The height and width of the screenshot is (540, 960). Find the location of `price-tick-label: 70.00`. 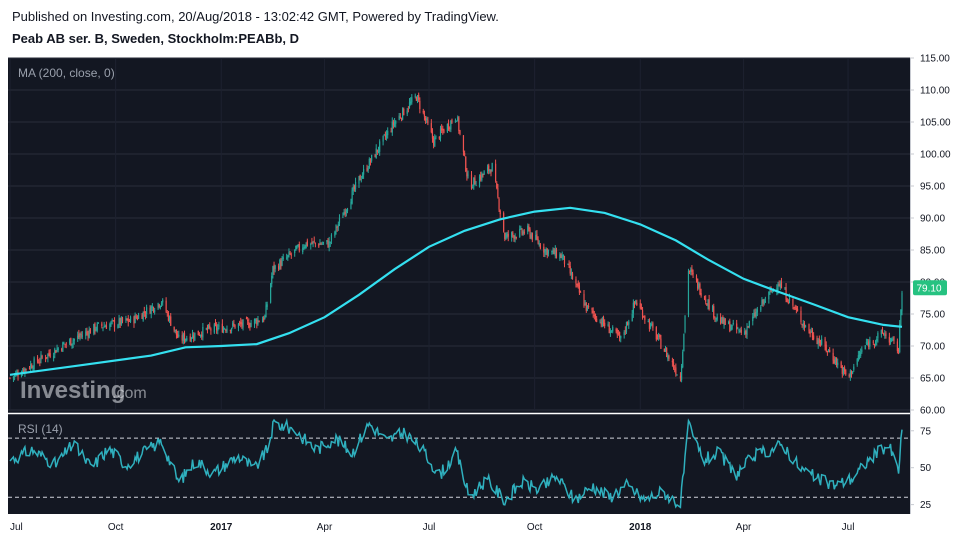

price-tick-label: 70.00 is located at coordinates (932, 347).